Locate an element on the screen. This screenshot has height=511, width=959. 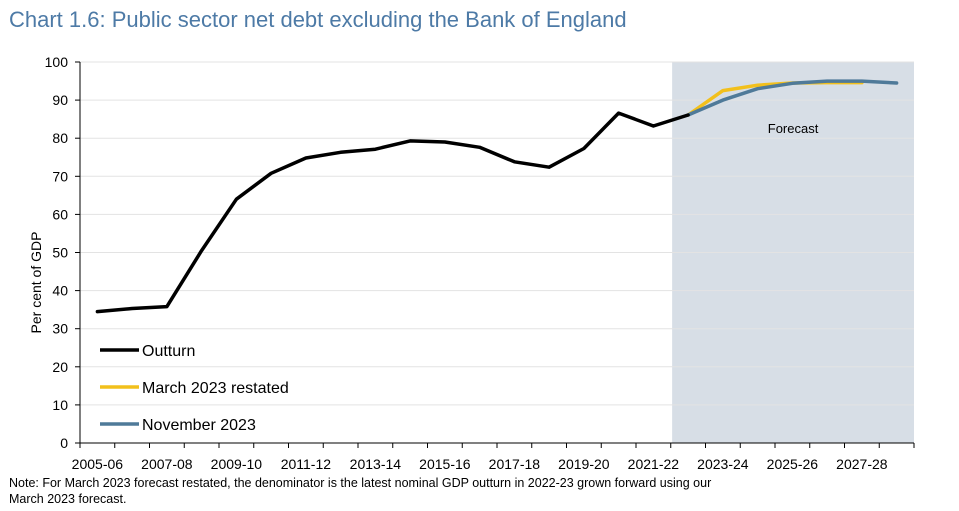
x-tick-label: 2015-16 is located at coordinates (445, 464).